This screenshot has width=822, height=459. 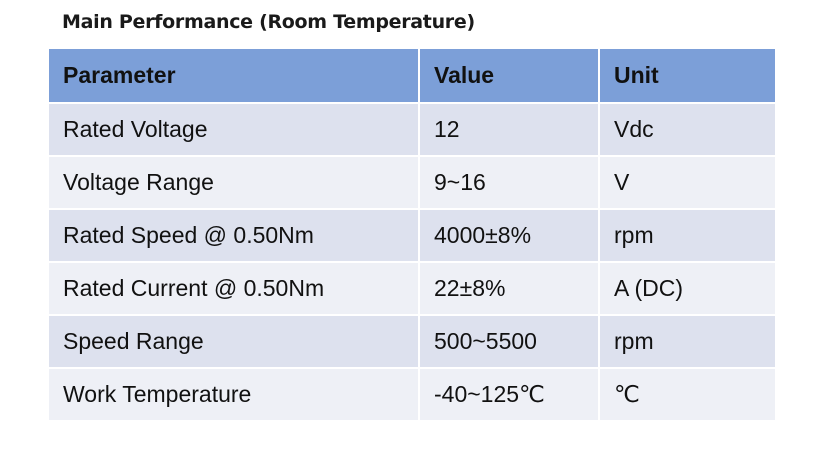 I want to click on table-cell: -40~125℃, so click(x=509, y=394).